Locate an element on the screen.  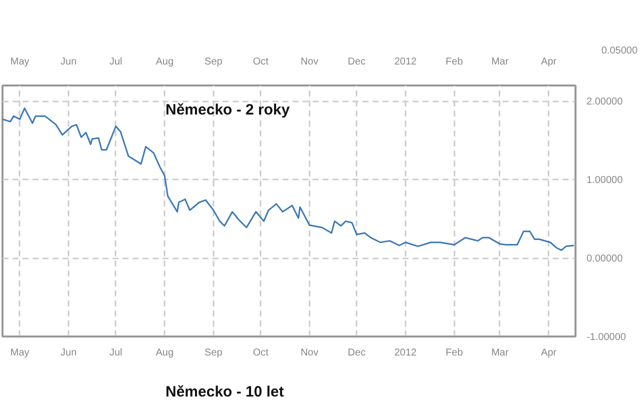
x-tick-label: Sep is located at coordinates (213, 353).